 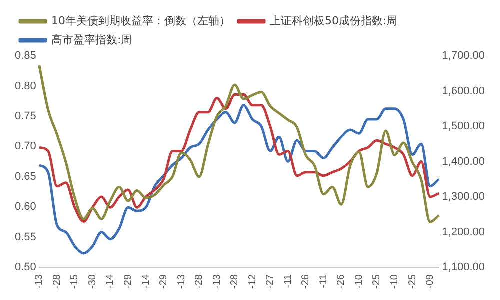 What do you see at coordinates (92, 39) in the screenshot?
I see `legend-label: 高市盈率指数:周` at bounding box center [92, 39].